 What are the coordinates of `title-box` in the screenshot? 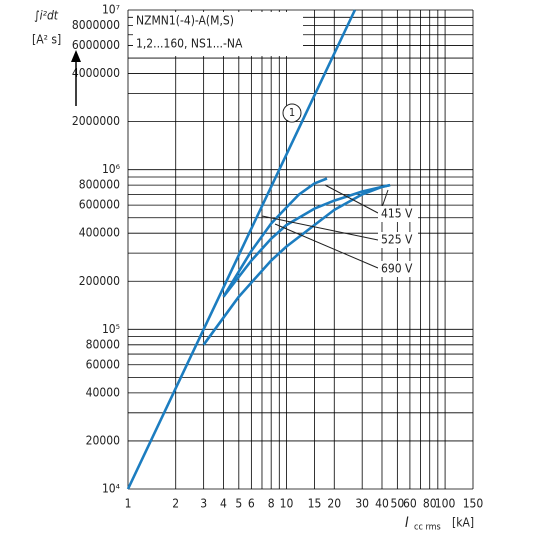 It's located at (218, 34).